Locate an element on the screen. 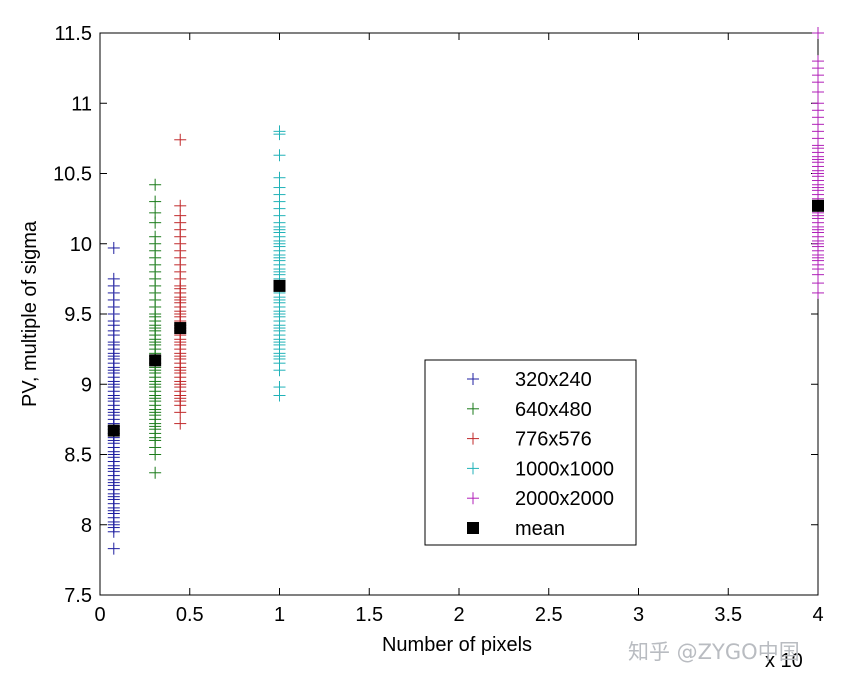 The height and width of the screenshot is (683, 845). legend-entry-640x480: 640x480 is located at coordinates (529, 410).